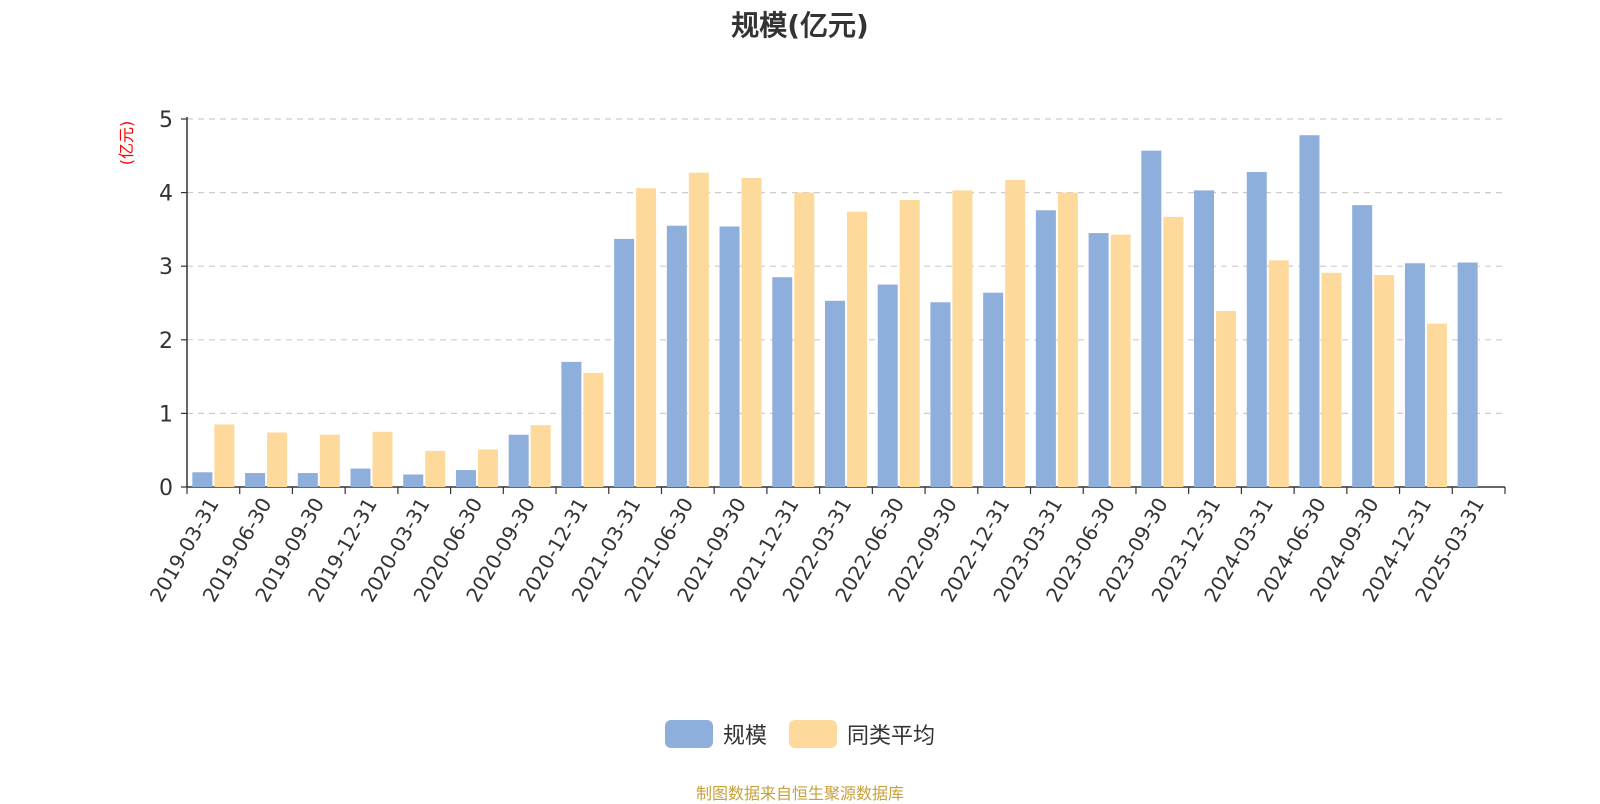 The width and height of the screenshot is (1600, 804). Describe the element at coordinates (166, 194) in the screenshot. I see `y-tick-label: 4` at that location.